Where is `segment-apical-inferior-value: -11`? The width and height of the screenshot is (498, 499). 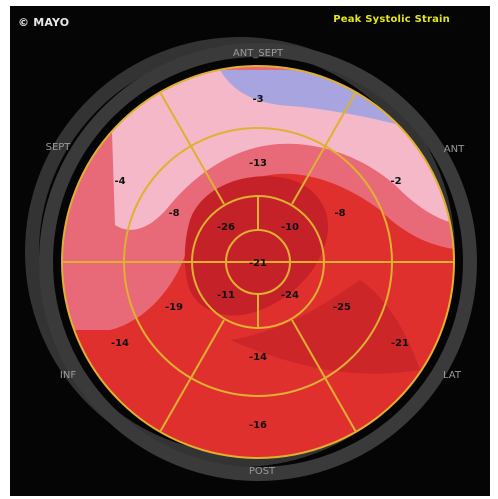
segment-apical-inferior-value: -11 is located at coordinates (226, 295).